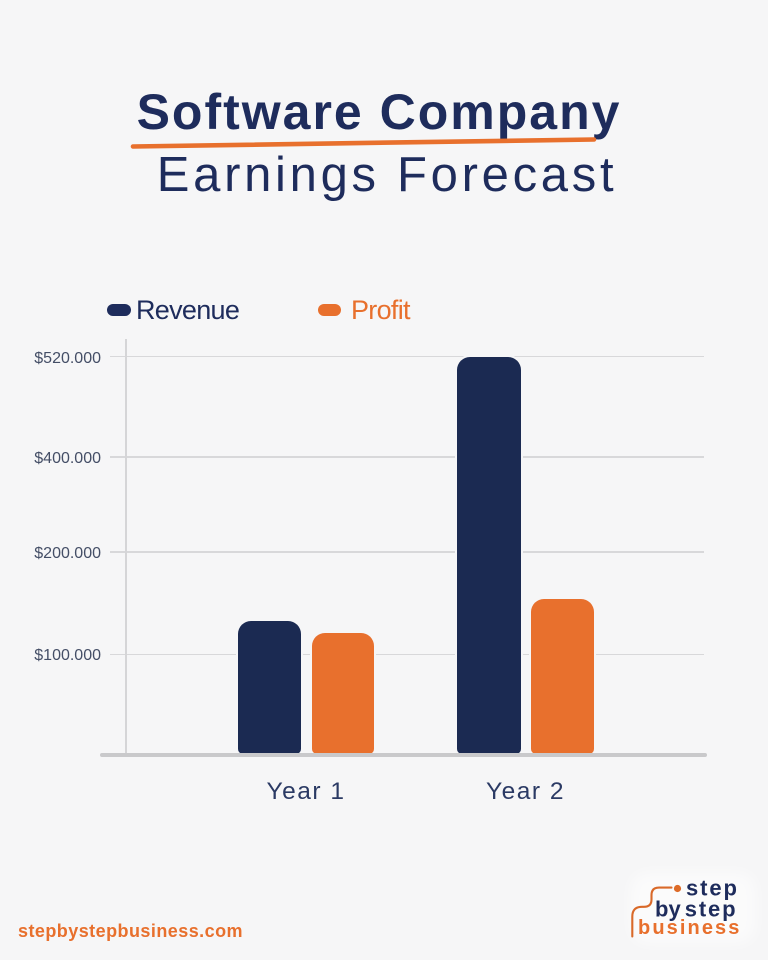 This screenshot has height=960, width=768. What do you see at coordinates (690, 928) in the screenshot?
I see `svg-text: business` at bounding box center [690, 928].